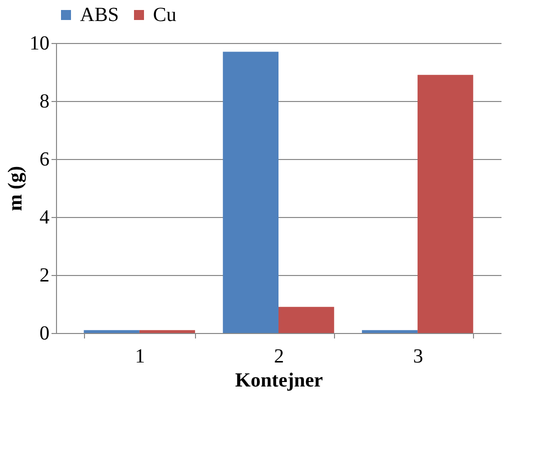 The width and height of the screenshot is (540, 452). What do you see at coordinates (45, 333) in the screenshot?
I see `y-tick-label: 0` at bounding box center [45, 333].